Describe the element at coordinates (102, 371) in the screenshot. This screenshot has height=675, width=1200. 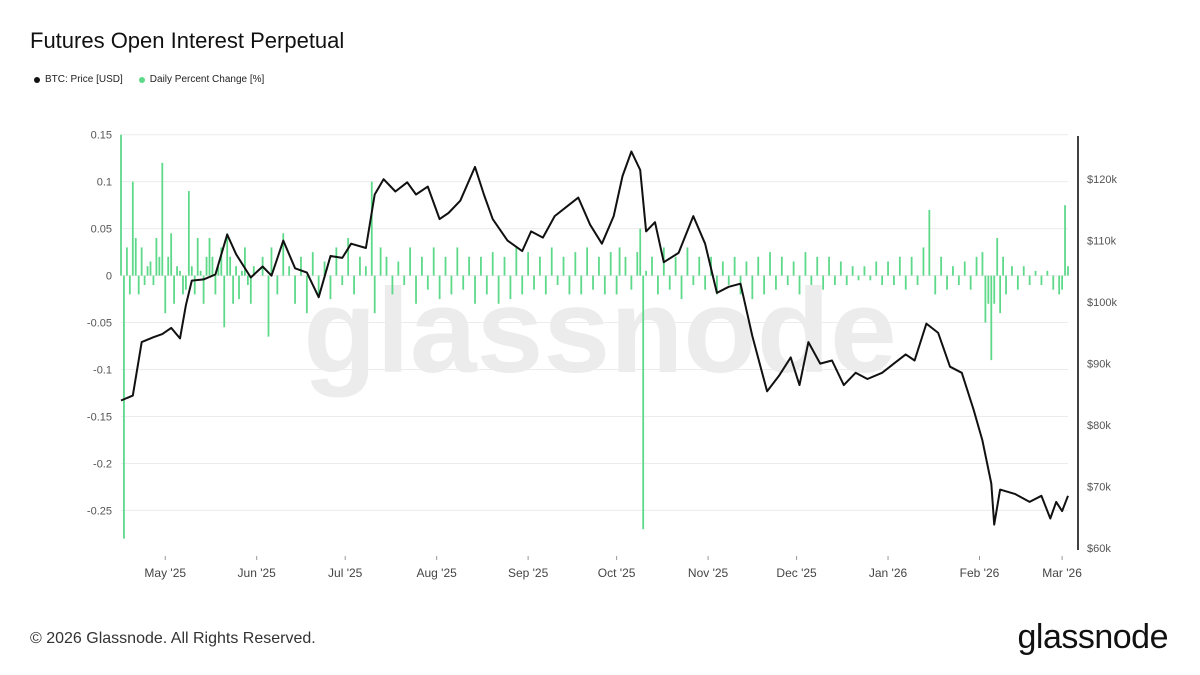
I see `left-tick-label: -0.1` at that location.